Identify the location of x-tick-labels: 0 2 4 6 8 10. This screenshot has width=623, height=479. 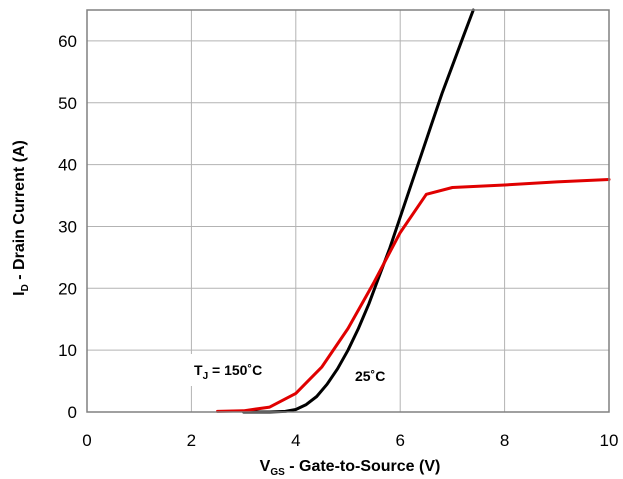
(350, 440).